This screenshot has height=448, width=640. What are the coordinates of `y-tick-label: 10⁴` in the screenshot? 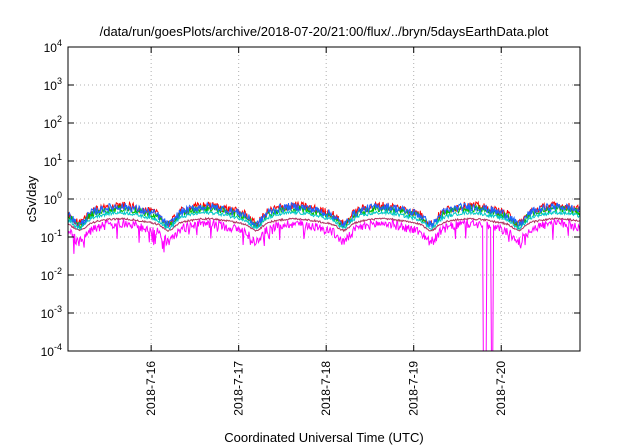 It's located at (53, 46).